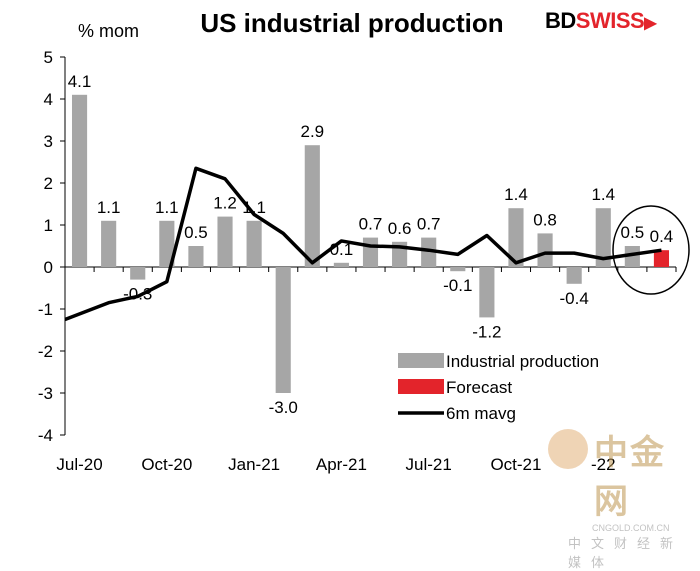 This screenshot has height=571, width=700. What do you see at coordinates (481, 413) in the screenshot?
I see `legend-label: 6m mavg` at bounding box center [481, 413].